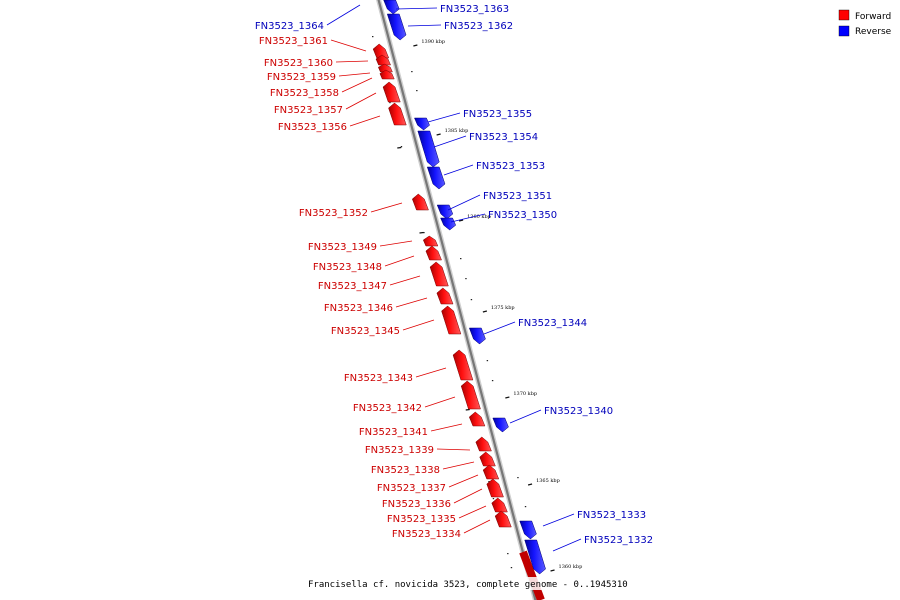 The height and width of the screenshot is (600, 900). Describe the element at coordinates (399, 450) in the screenshot. I see `forward-gene-label: FN3523_1339` at that location.